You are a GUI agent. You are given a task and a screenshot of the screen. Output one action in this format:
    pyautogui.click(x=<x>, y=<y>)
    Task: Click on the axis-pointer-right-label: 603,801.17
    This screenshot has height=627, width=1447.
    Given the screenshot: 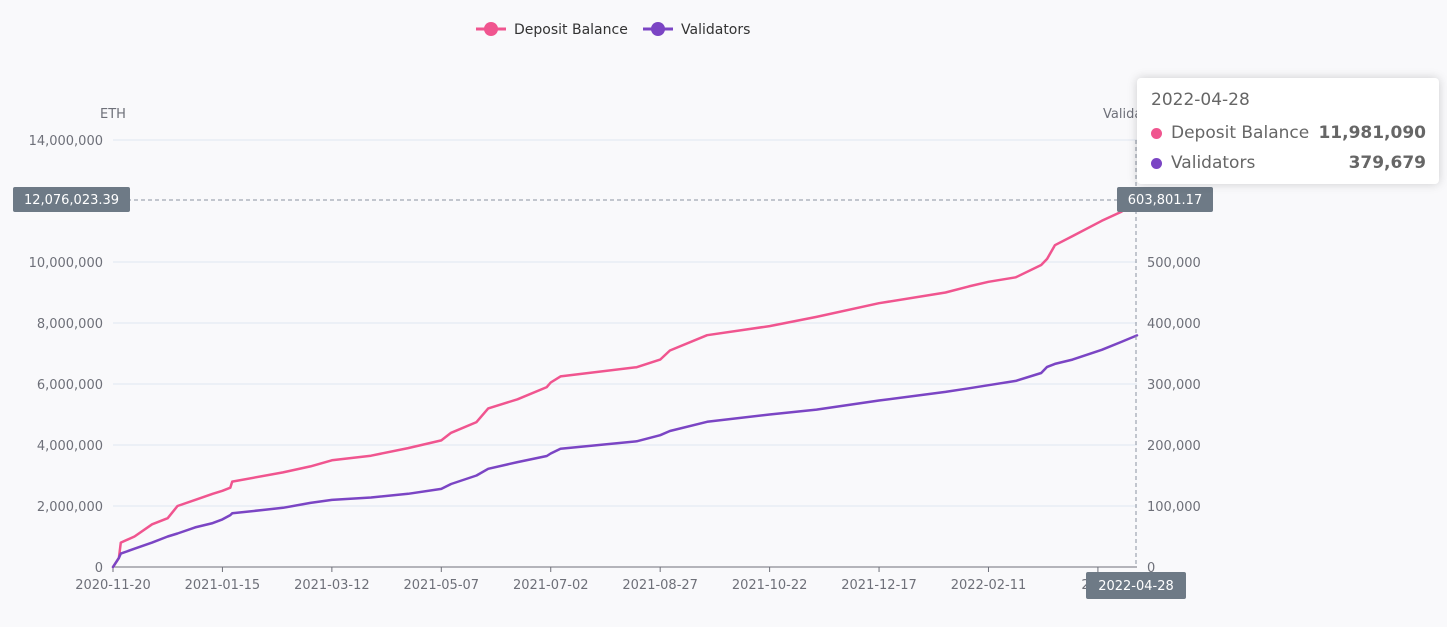 What is the action you would take?
    pyautogui.click(x=1165, y=200)
    